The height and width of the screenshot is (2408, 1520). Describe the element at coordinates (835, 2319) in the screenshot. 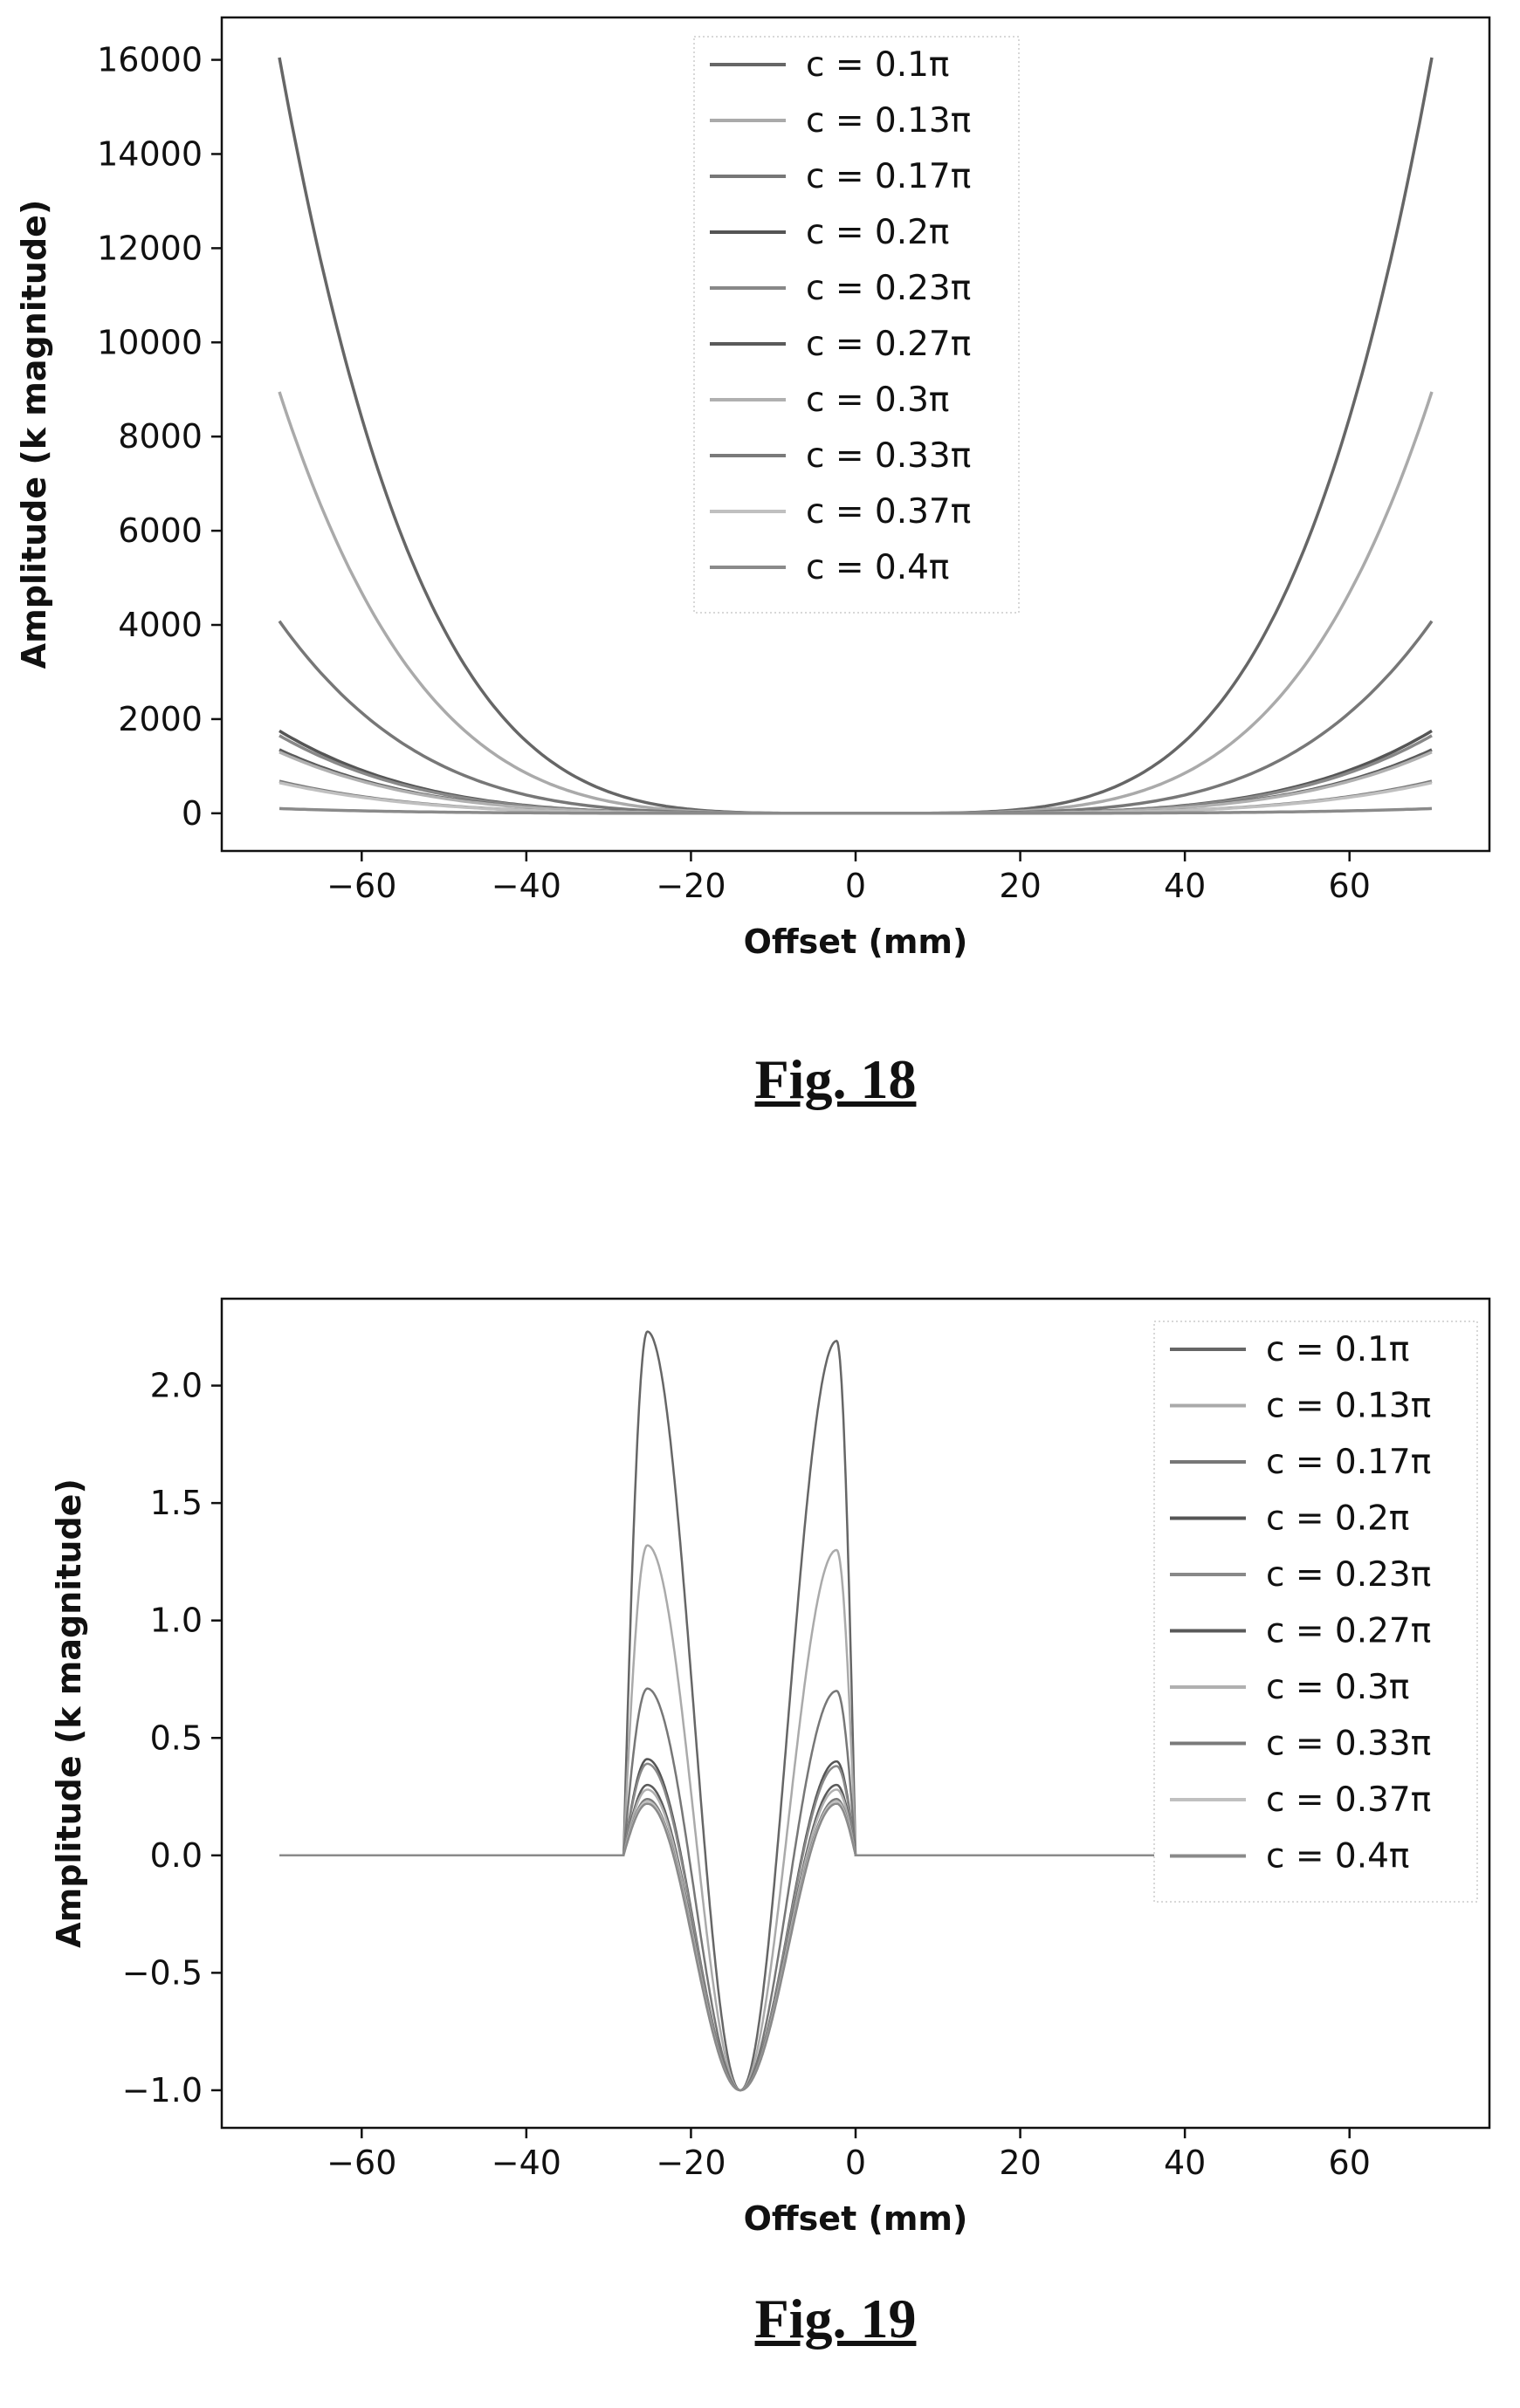

I see `fig19-caption: Fig. 19` at that location.